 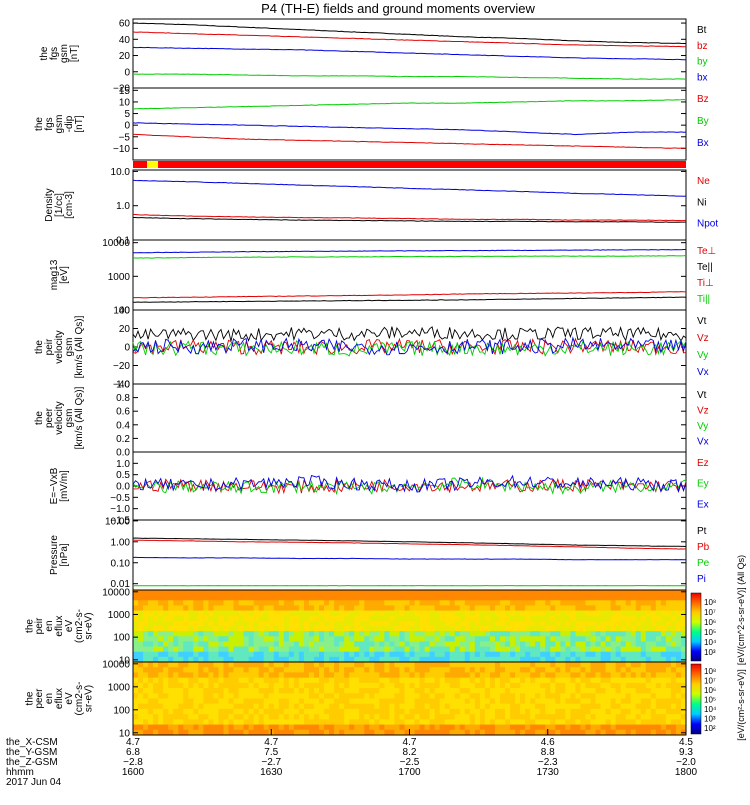 What do you see at coordinates (409, 53) in the screenshot?
I see `series-line-bx` at bounding box center [409, 53].